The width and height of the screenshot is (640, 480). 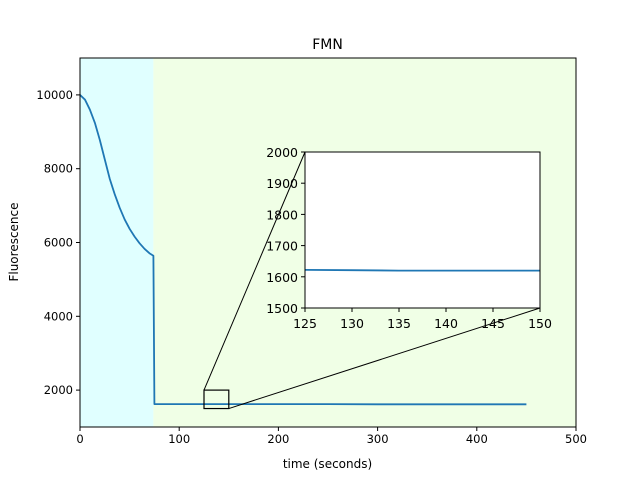 I want to click on y-tick-label: 8000, so click(x=58, y=169).